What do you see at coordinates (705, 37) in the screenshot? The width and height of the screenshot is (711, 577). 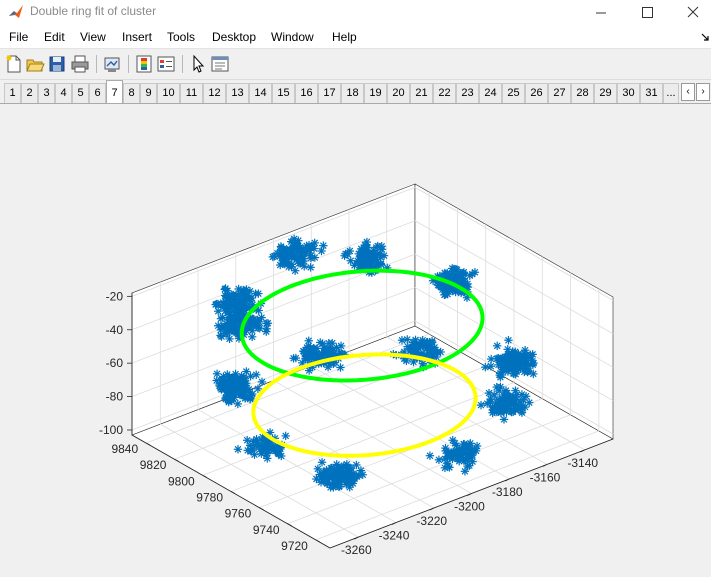 I see `dock-arrow-icon` at bounding box center [705, 37].